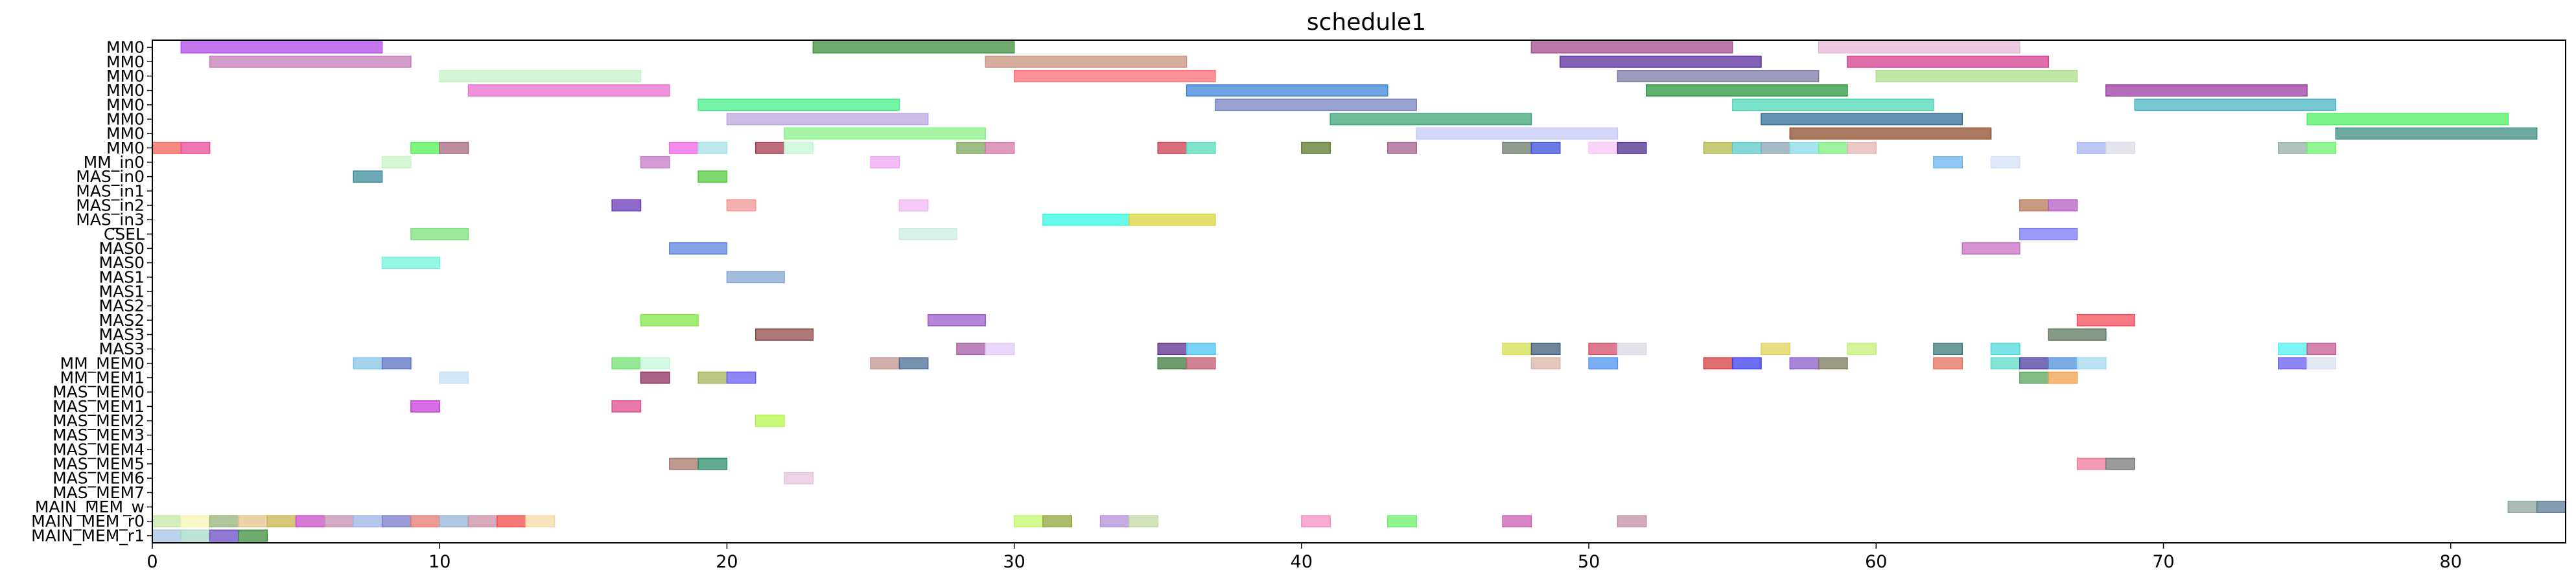  What do you see at coordinates (110, 205) in the screenshot?
I see `y-tick-label: MAS_in2` at bounding box center [110, 205].